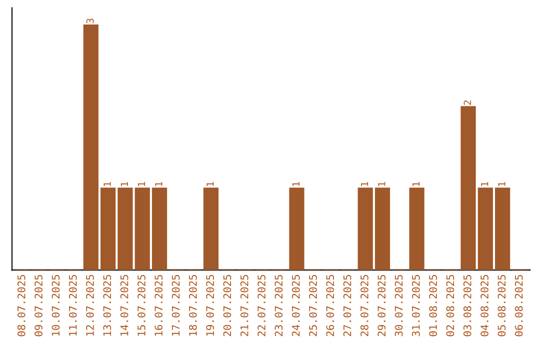  What do you see at coordinates (467, 102) in the screenshot?
I see `data-label: 2` at bounding box center [467, 102].